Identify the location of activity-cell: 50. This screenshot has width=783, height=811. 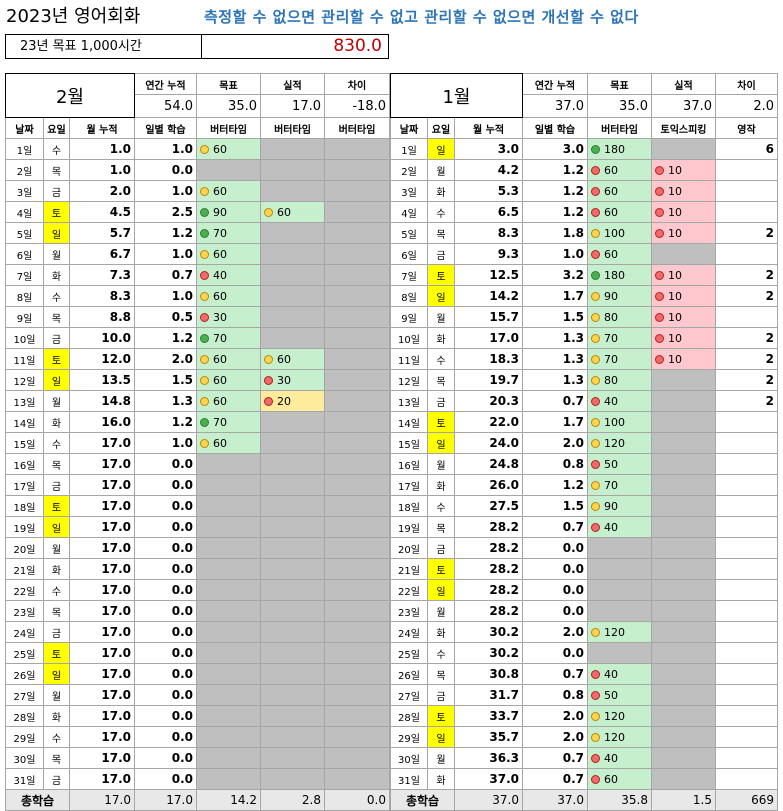
(619, 464).